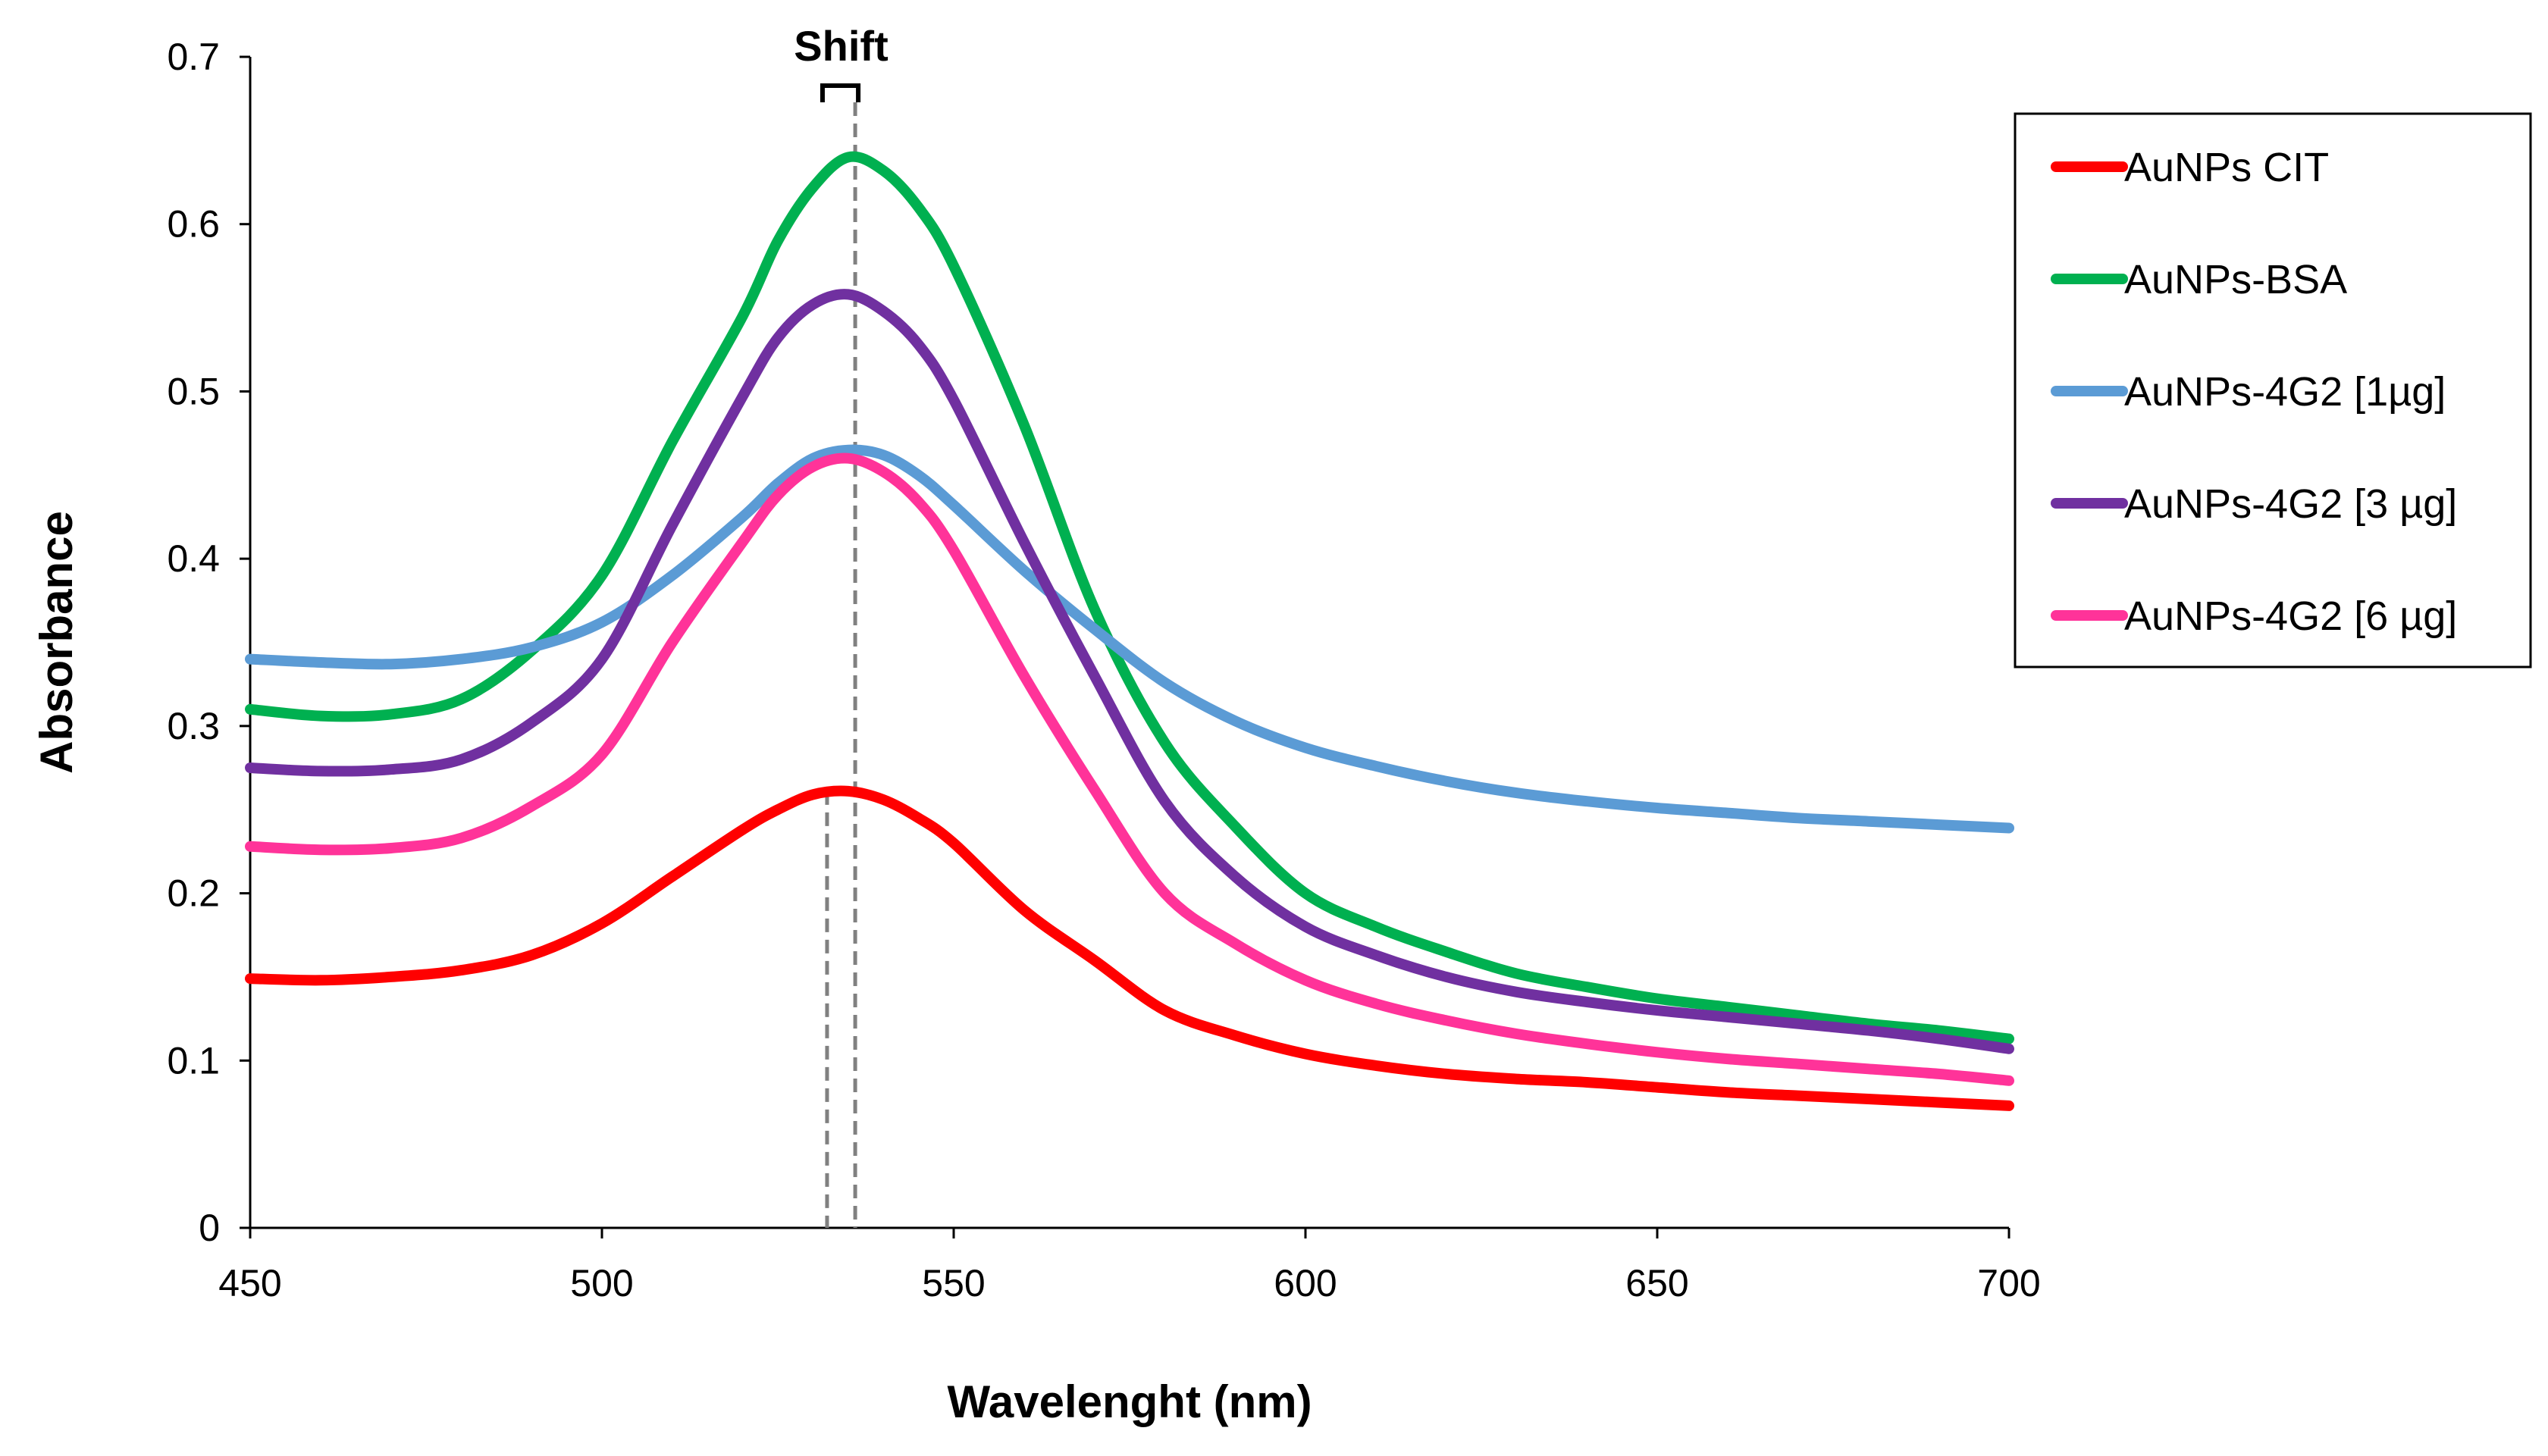 The width and height of the screenshot is (2548, 1456). I want to click on x-axis-ticks: 450 500 550 600 650 700, so click(1129, 1266).